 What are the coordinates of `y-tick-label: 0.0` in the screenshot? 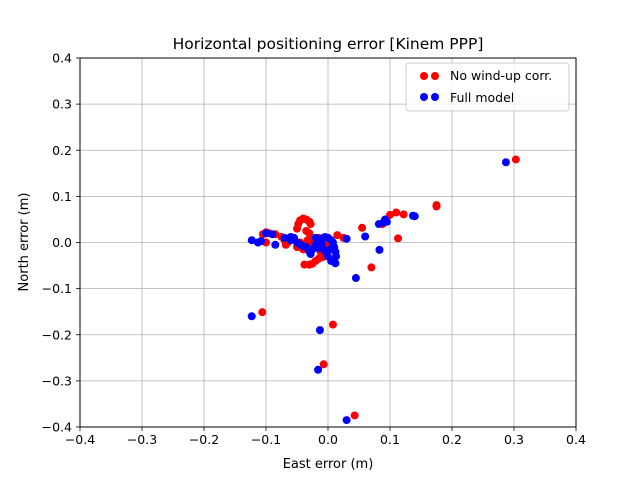 It's located at (62, 242).